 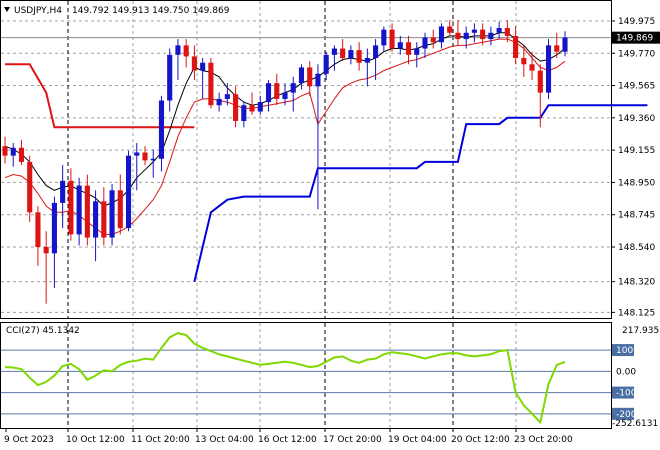 I want to click on cci-level-label: 100, so click(x=624, y=351).